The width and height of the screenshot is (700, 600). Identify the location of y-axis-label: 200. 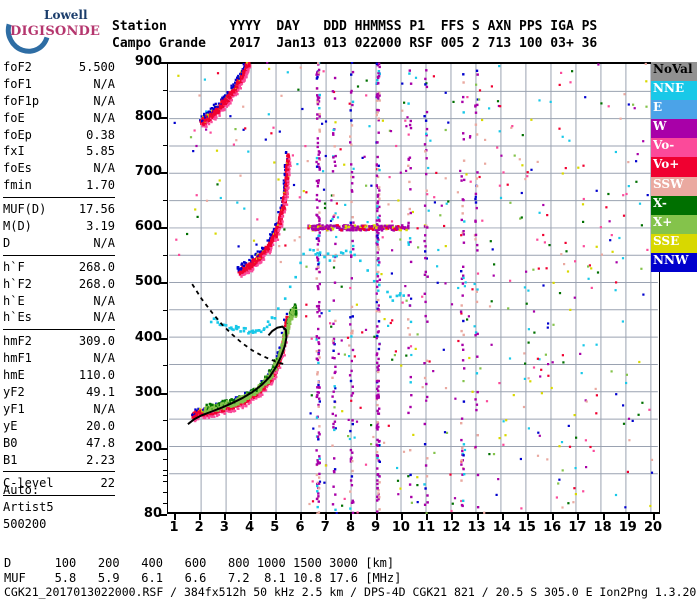
(148, 447).